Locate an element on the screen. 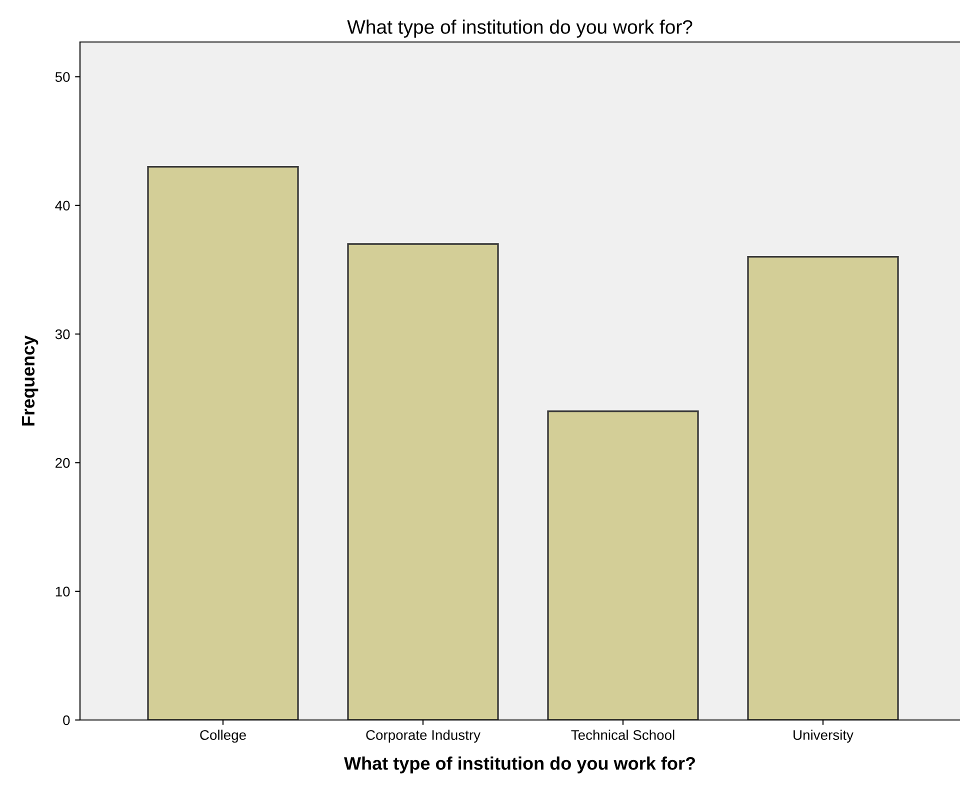 The image size is (960, 794). y-tick-label: 30 is located at coordinates (62, 334).